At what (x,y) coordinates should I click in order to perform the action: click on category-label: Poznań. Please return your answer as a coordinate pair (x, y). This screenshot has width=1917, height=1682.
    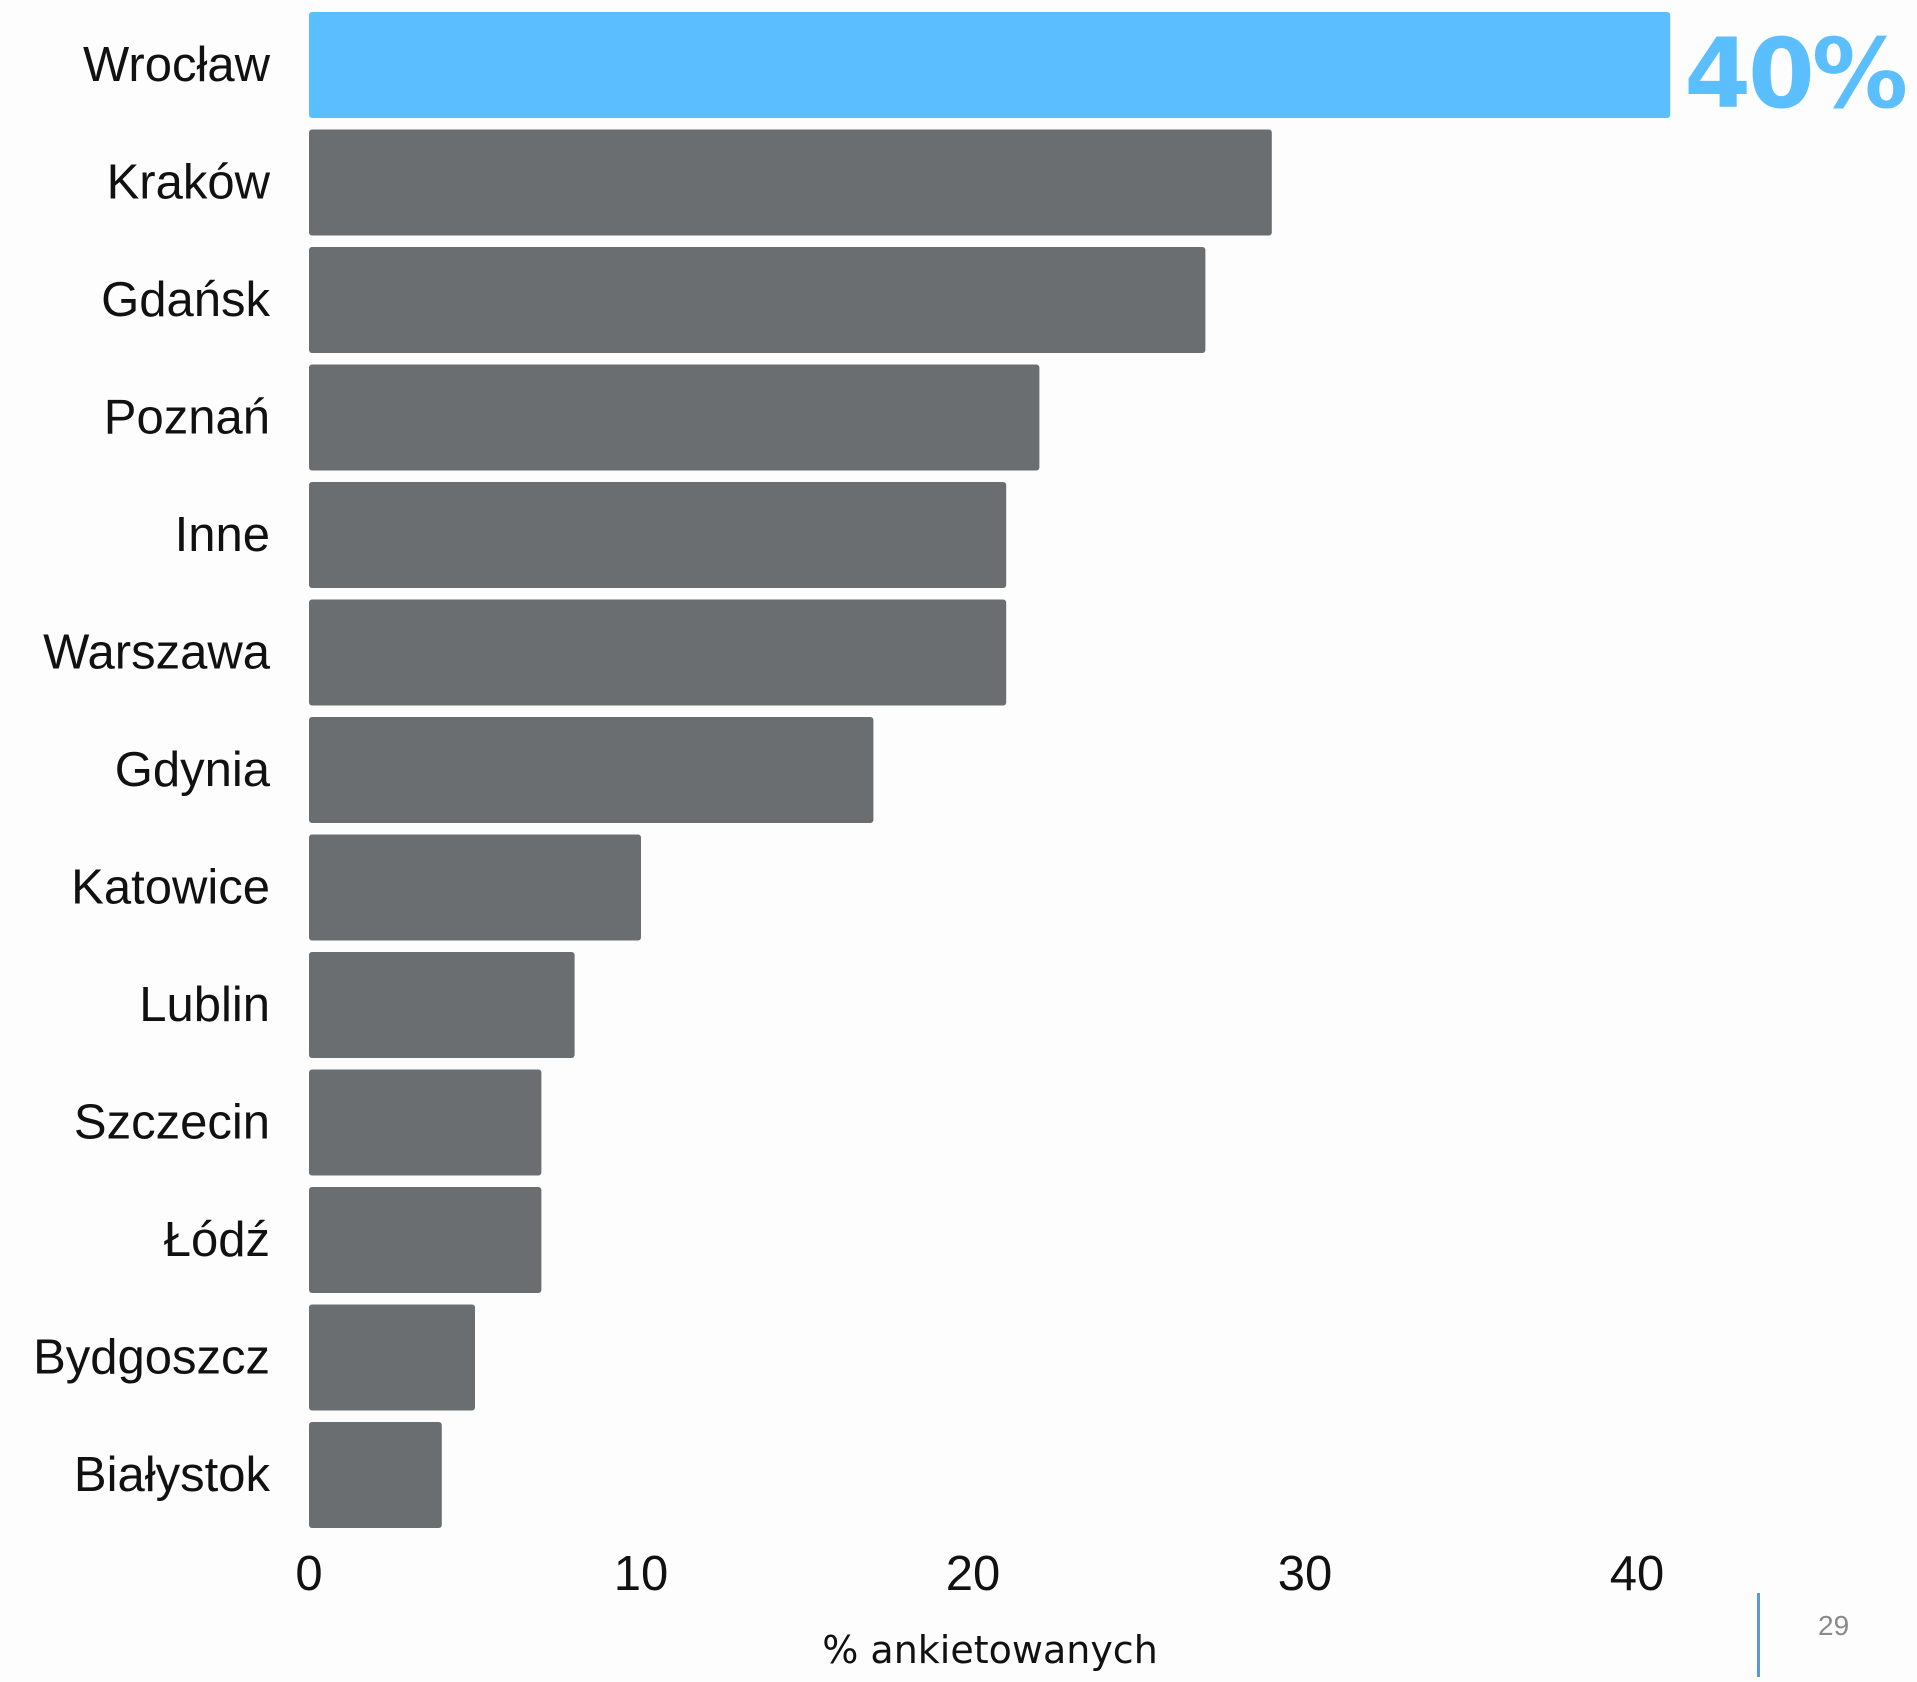
    Looking at the image, I should click on (187, 418).